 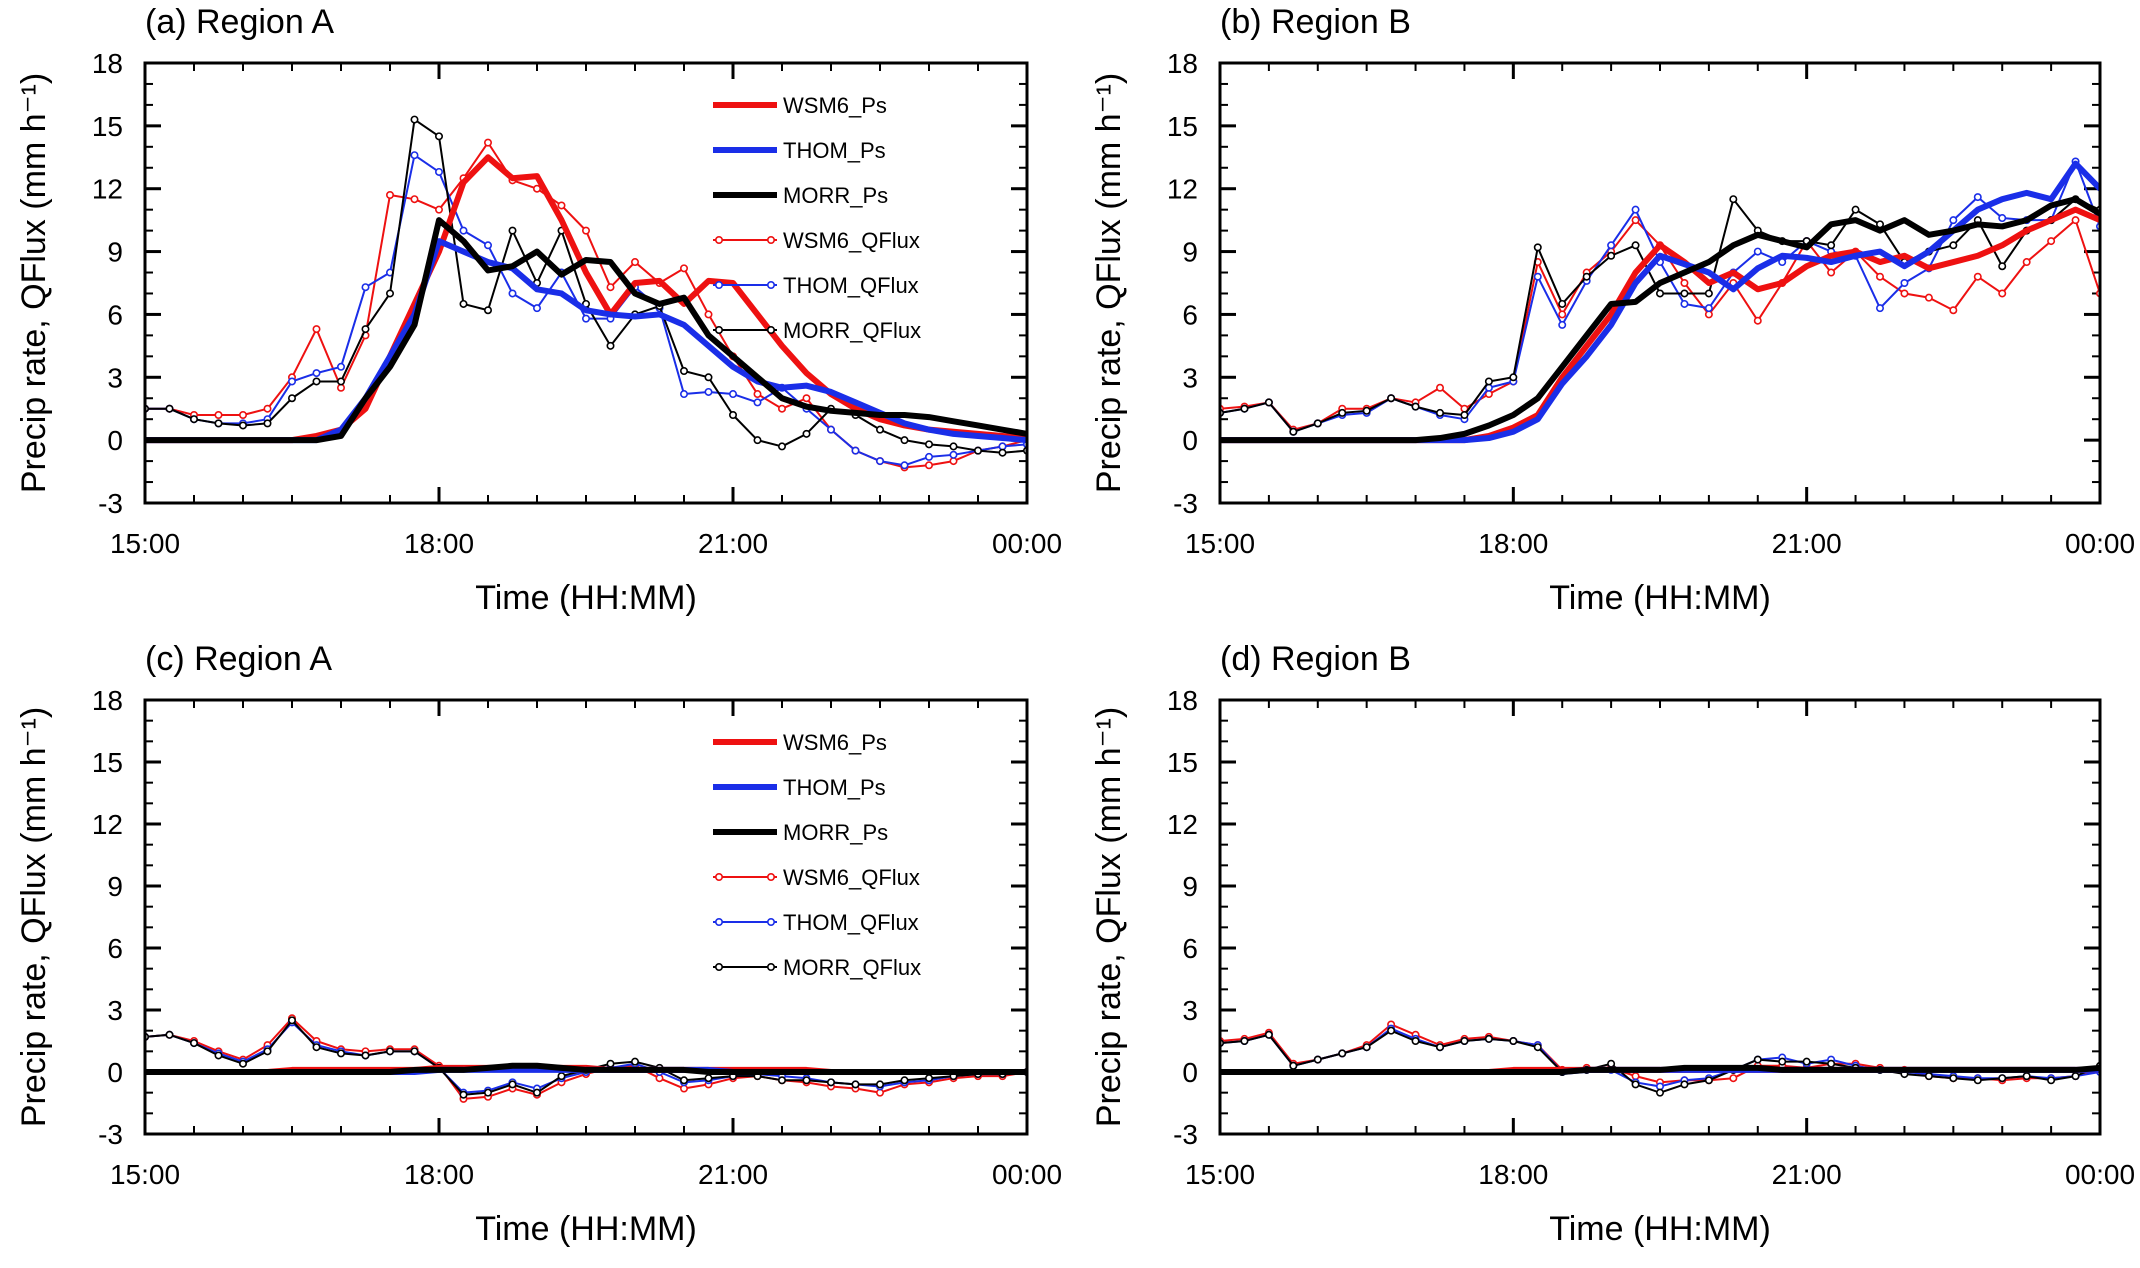 I want to click on legend-item: MORR_QFlux, so click(x=817, y=967).